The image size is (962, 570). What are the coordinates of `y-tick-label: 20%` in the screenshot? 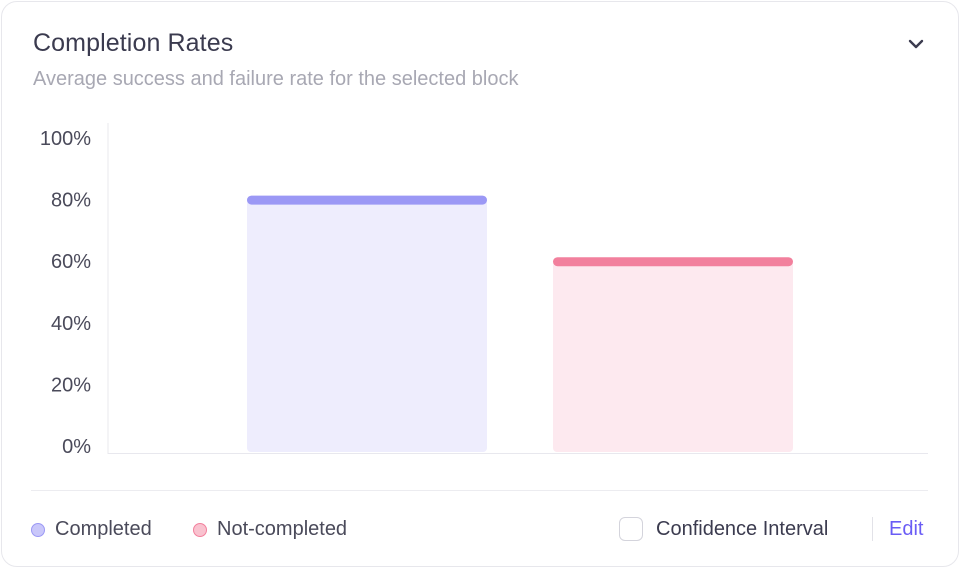 It's located at (71, 385).